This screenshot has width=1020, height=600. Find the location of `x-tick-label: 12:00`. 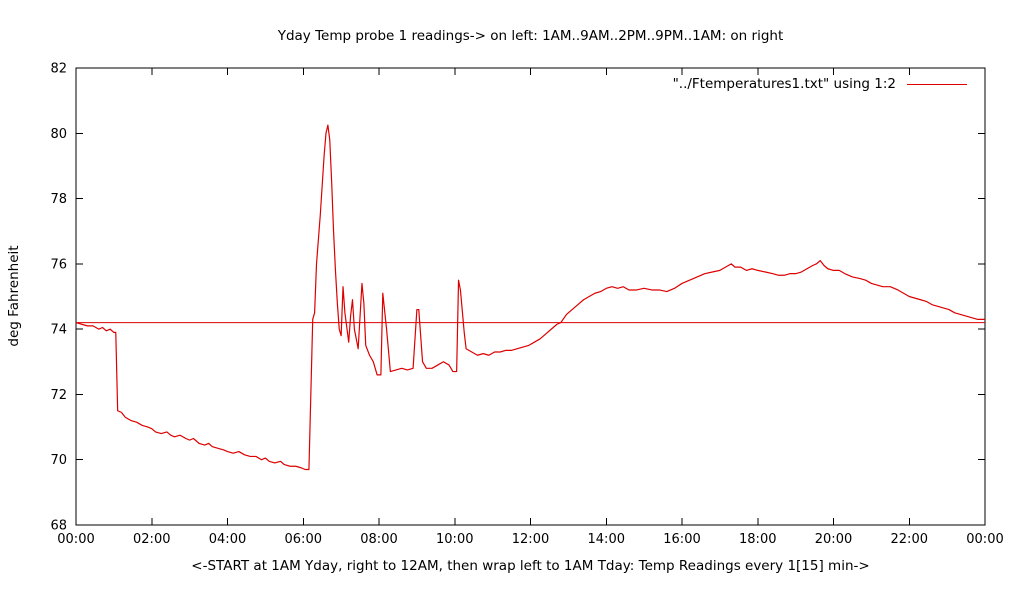

x-tick-label: 12:00 is located at coordinates (530, 539).